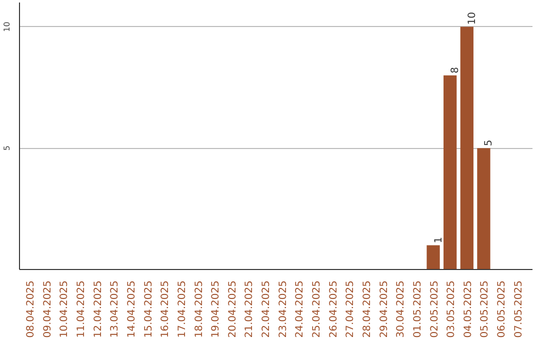 The image size is (540, 340). Describe the element at coordinates (166, 309) in the screenshot. I see `x-tick-label: 16.04.2025` at that location.